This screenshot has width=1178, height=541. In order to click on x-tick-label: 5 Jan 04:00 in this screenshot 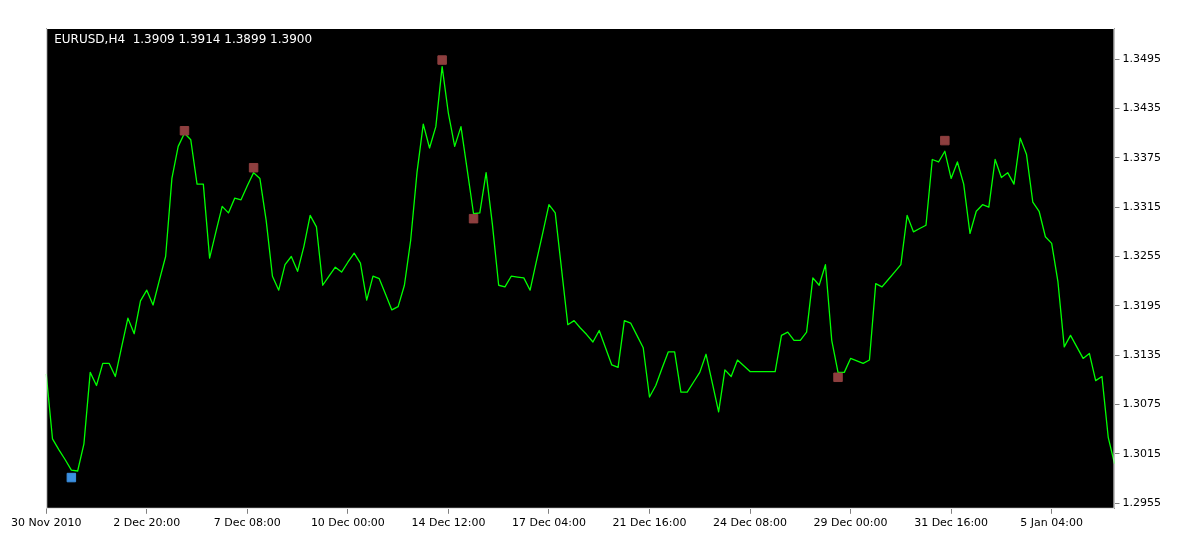, I will do `click(1051, 523)`.